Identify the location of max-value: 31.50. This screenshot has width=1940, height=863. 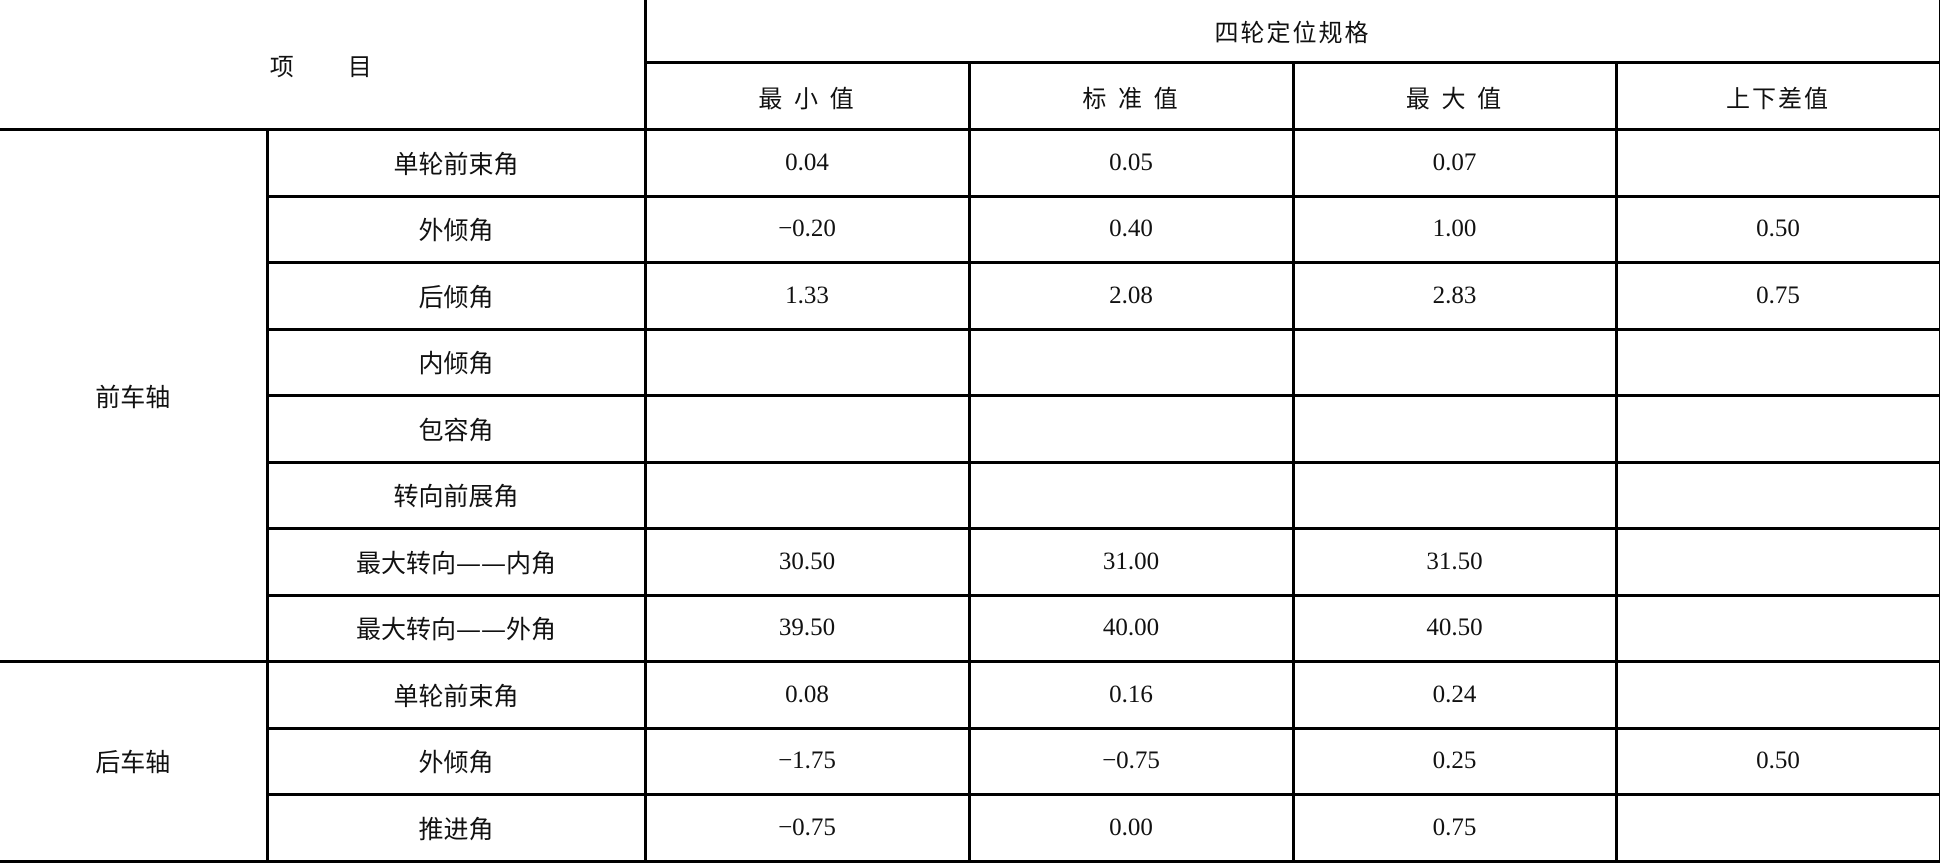
(1454, 562).